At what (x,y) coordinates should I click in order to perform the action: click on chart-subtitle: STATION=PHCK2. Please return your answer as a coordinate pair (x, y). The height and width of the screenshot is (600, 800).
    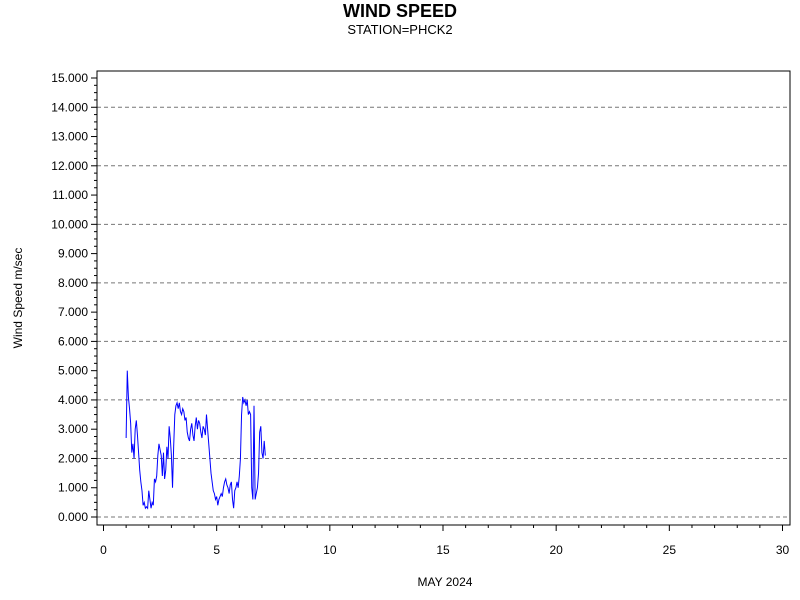
    Looking at the image, I should click on (400, 29).